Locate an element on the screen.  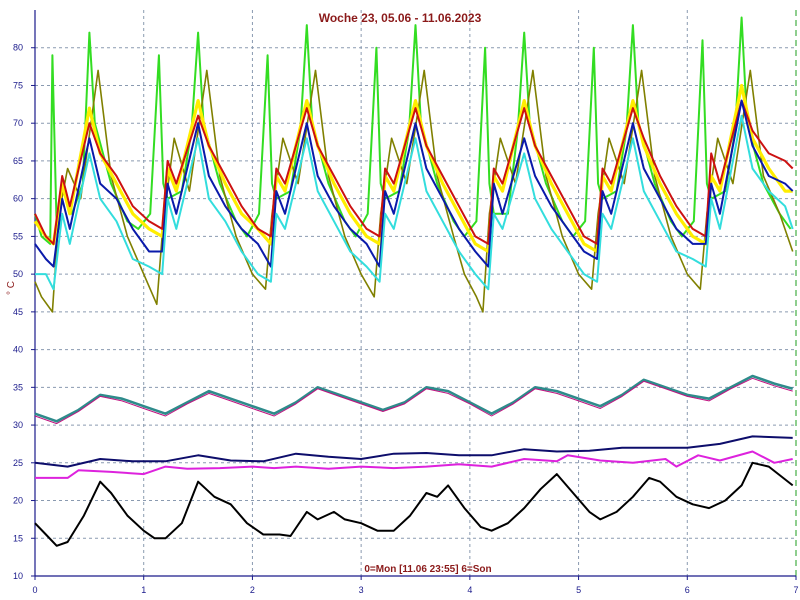
y-tick-label: 15 is located at coordinates (18, 538).